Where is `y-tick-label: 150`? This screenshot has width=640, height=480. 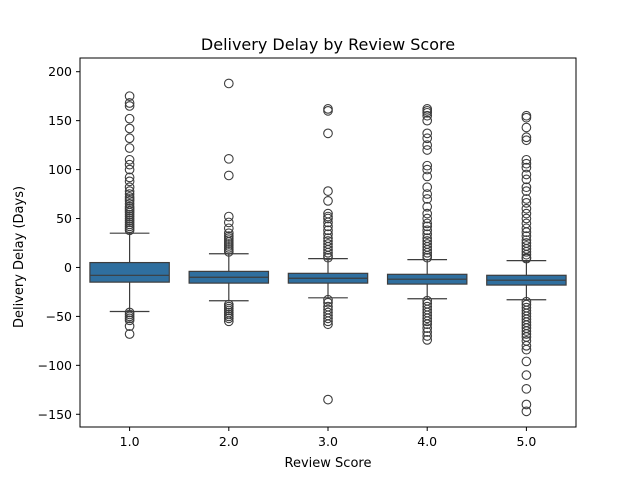
y-tick-label: 150 is located at coordinates (60, 120).